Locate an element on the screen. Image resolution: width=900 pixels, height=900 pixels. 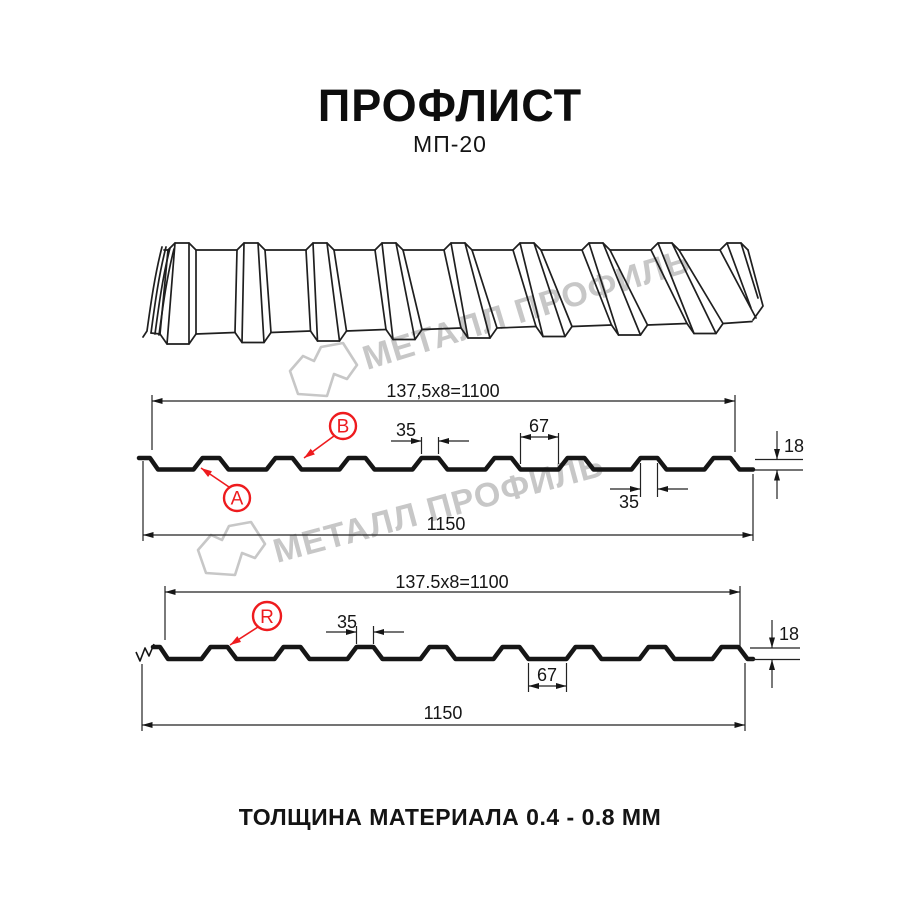
marker-b: B is located at coordinates (330, 435).